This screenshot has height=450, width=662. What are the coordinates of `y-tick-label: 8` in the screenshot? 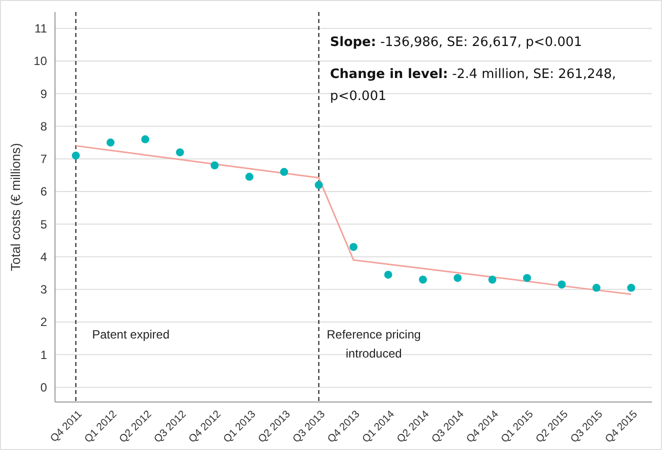 It's located at (44, 126).